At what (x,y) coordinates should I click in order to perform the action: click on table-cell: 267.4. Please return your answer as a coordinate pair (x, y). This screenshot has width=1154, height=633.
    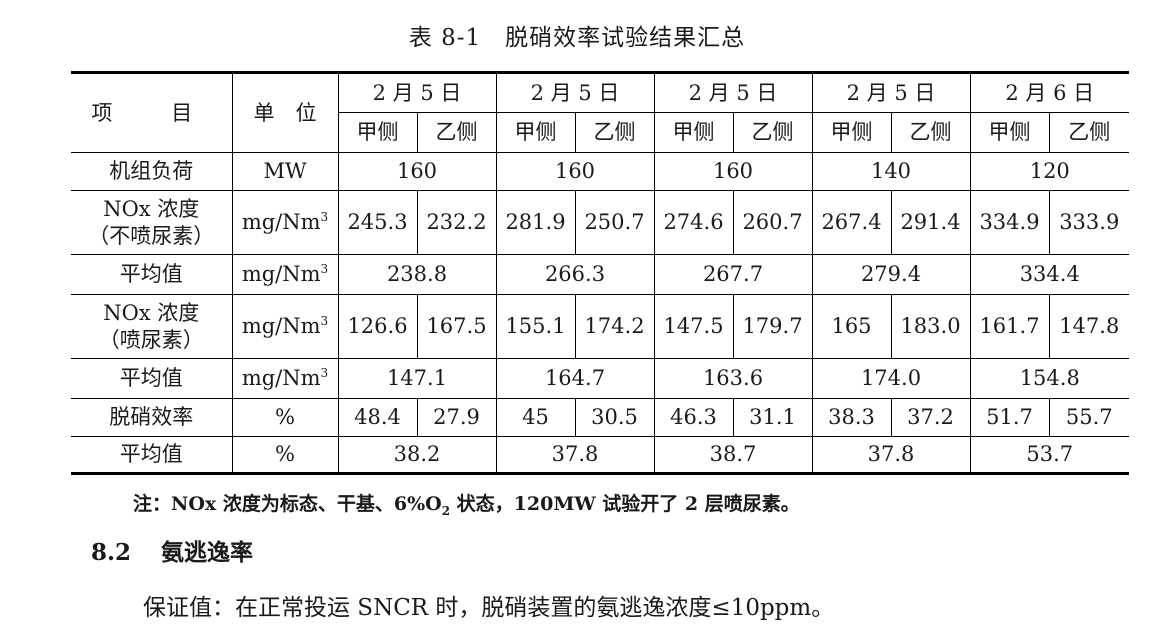
    Looking at the image, I should click on (851, 222).